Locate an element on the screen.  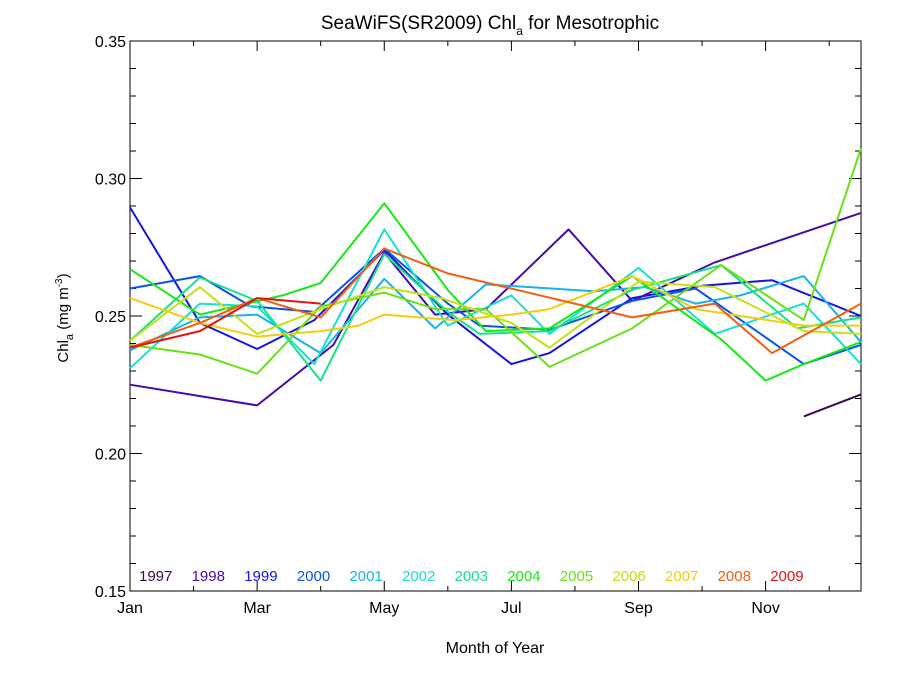
x-tick-label: Mar is located at coordinates (257, 608).